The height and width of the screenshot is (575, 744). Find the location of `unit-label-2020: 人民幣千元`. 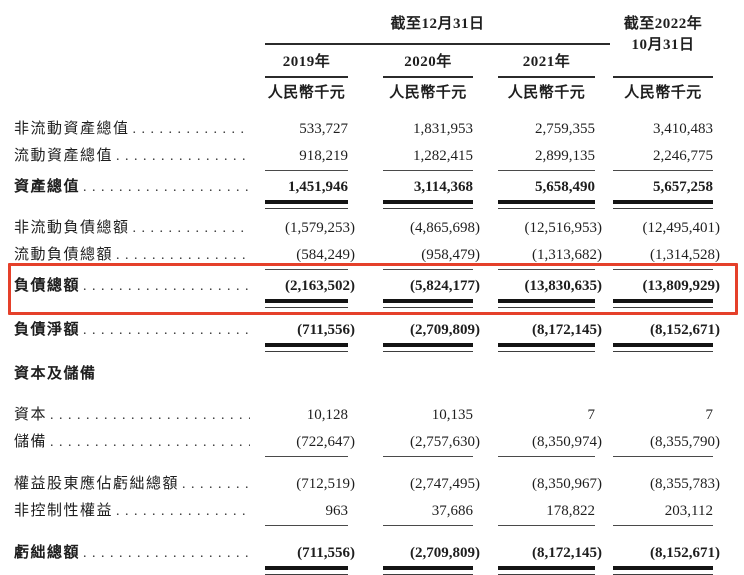

unit-label-2020: 人民幣千元 is located at coordinates (428, 93).